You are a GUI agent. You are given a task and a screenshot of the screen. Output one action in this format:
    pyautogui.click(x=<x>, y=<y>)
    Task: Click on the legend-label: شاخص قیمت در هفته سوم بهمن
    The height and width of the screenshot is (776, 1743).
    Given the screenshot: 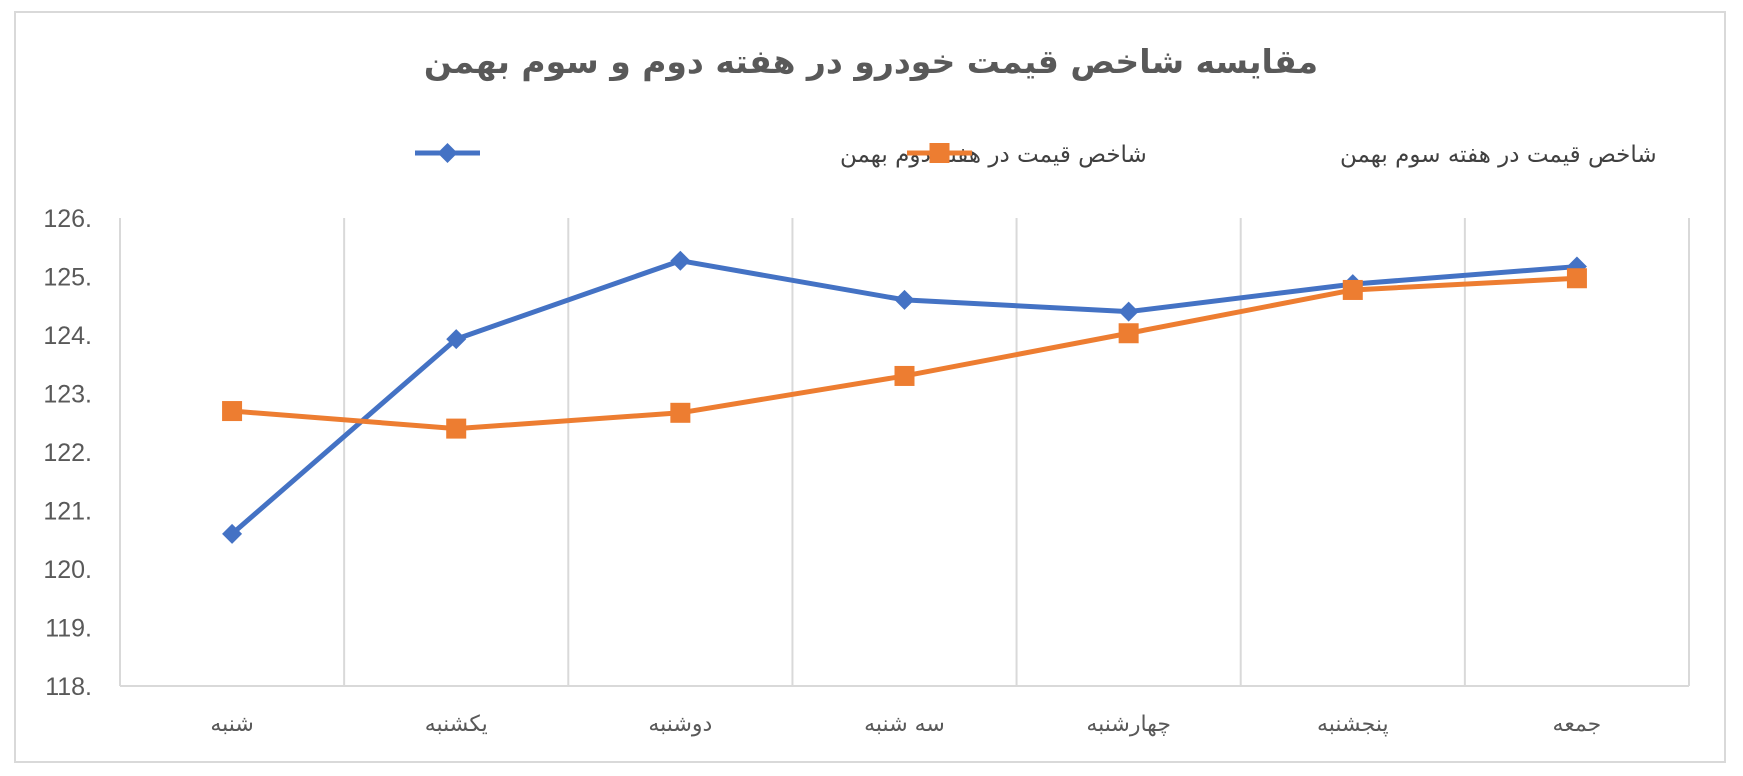 What is the action you would take?
    pyautogui.click(x=1498, y=155)
    